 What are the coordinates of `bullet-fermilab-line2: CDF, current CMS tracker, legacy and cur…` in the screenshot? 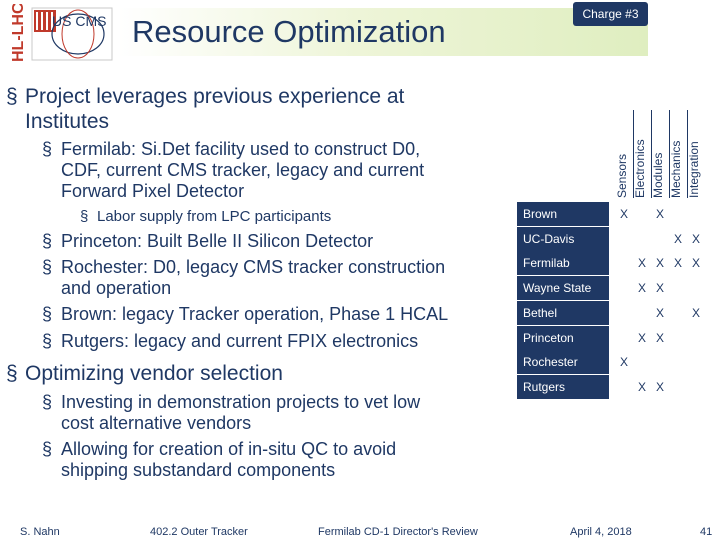 It's located at (243, 170).